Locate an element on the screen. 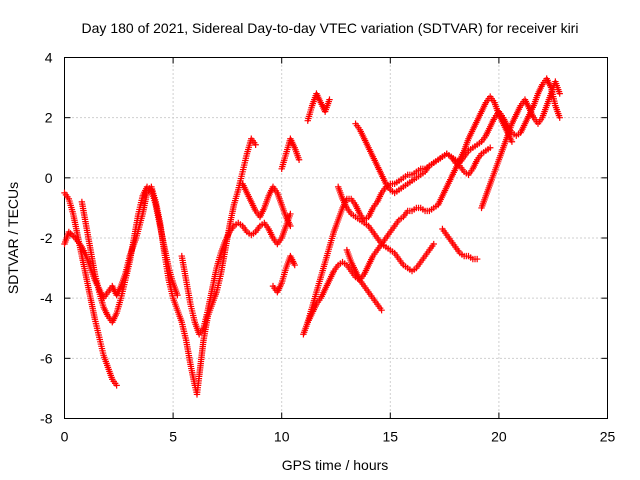 The height and width of the screenshot is (480, 640). series-sat-f is located at coordinates (283, 274).